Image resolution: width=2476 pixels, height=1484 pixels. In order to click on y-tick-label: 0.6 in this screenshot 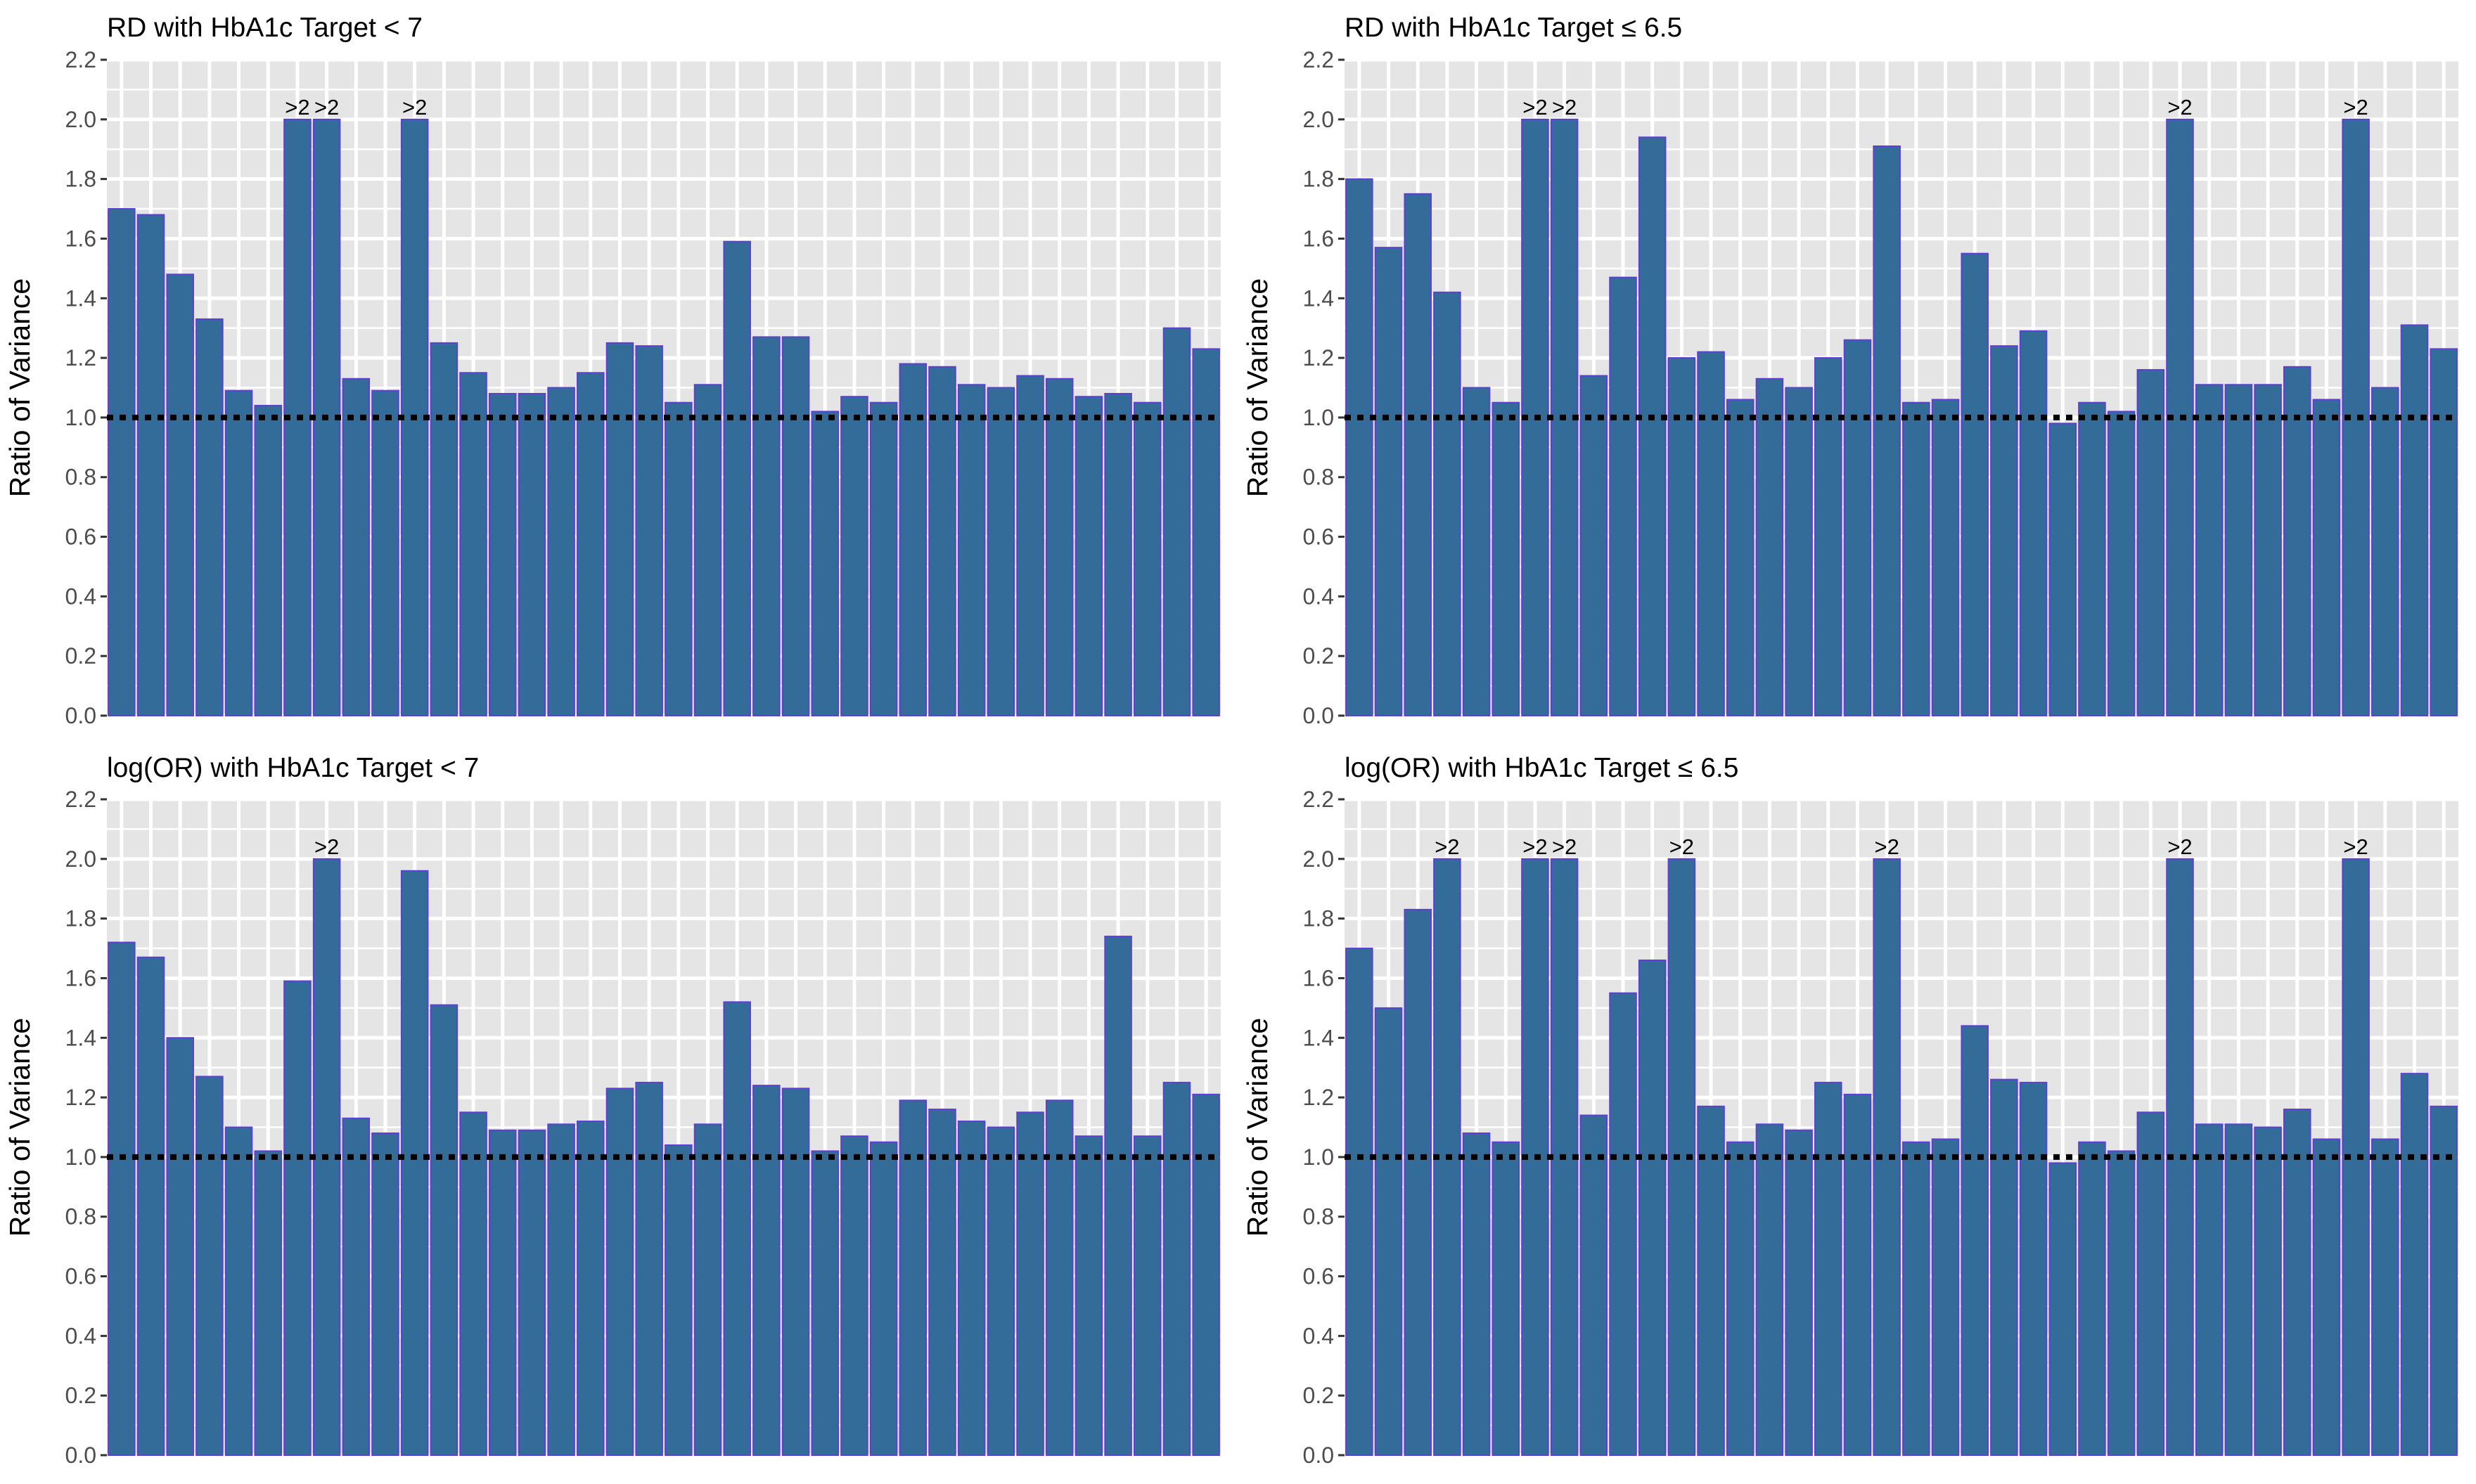, I will do `click(80, 1276)`.